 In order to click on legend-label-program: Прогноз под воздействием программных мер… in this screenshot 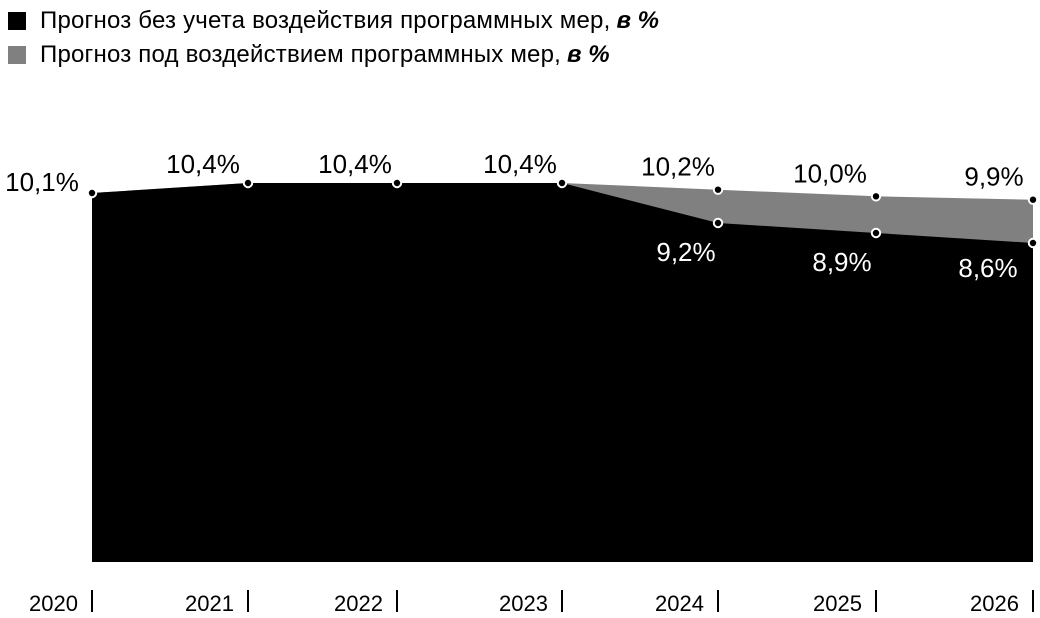, I will do `click(301, 54)`.